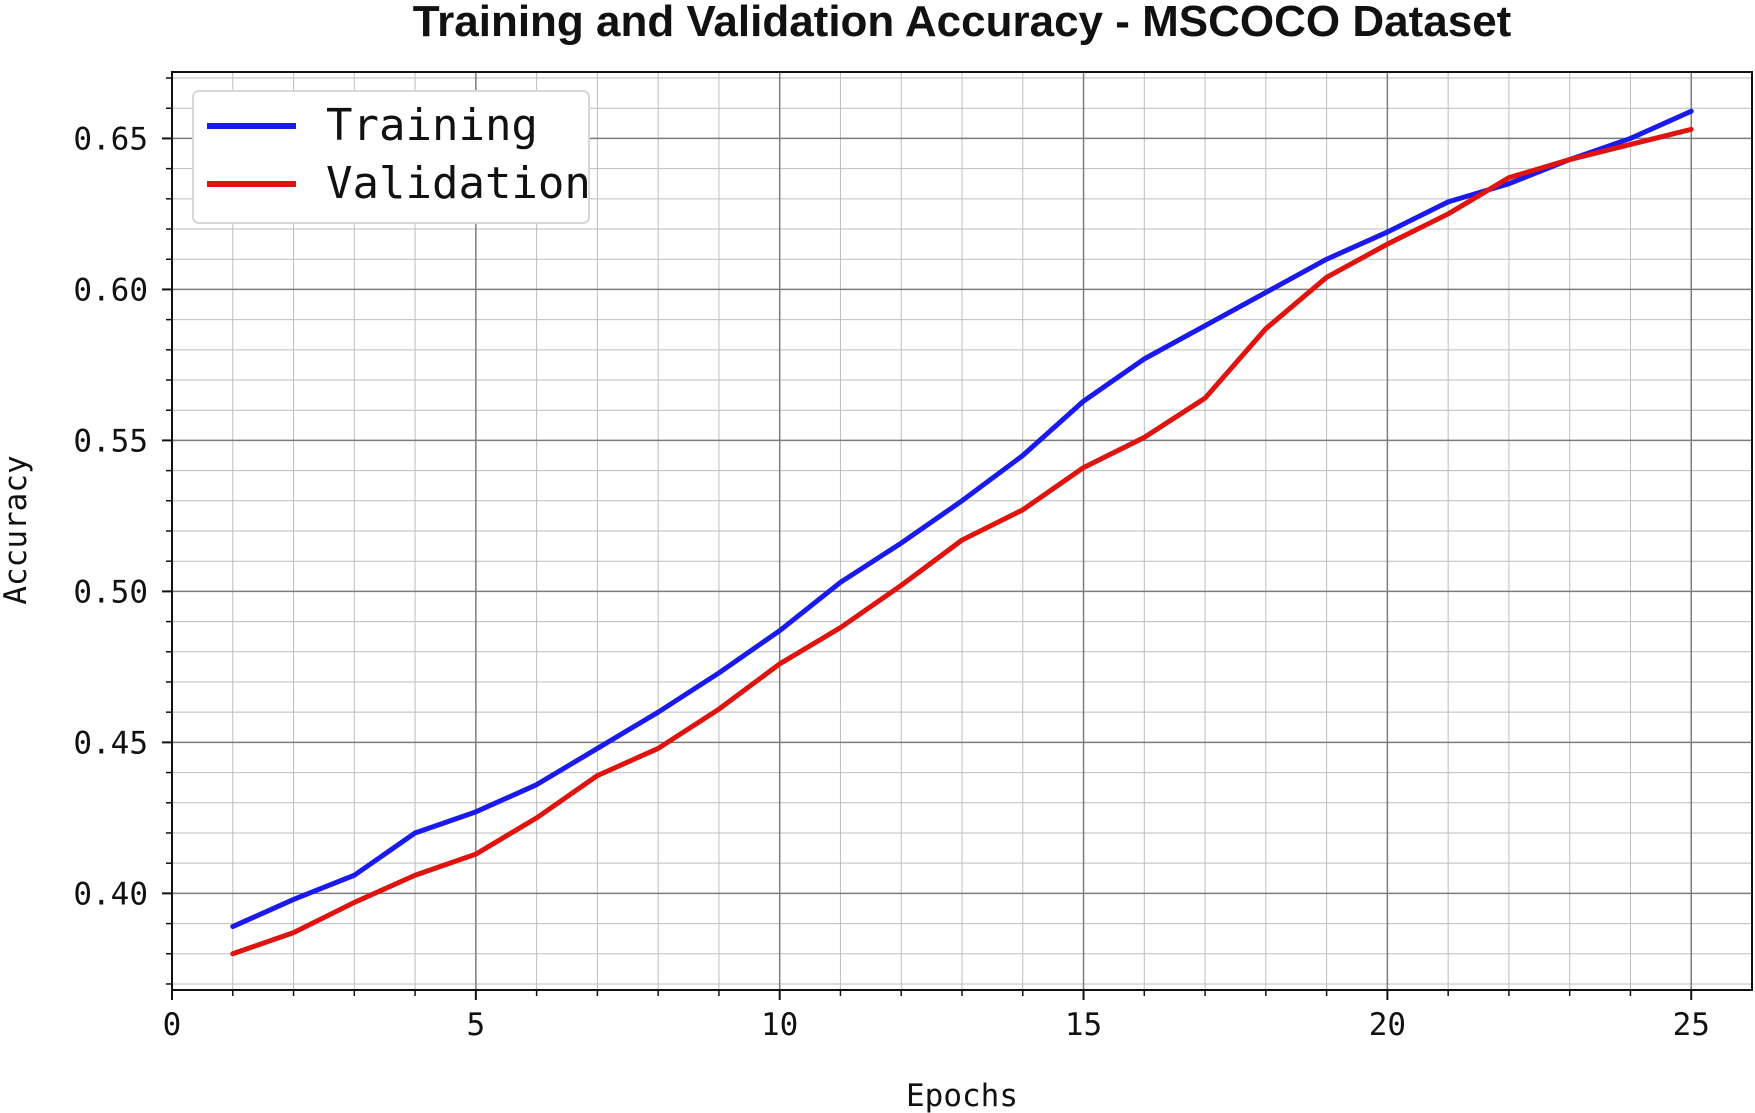 The width and height of the screenshot is (1755, 1113). Describe the element at coordinates (172, 1025) in the screenshot. I see `x-tick-label: 0` at that location.